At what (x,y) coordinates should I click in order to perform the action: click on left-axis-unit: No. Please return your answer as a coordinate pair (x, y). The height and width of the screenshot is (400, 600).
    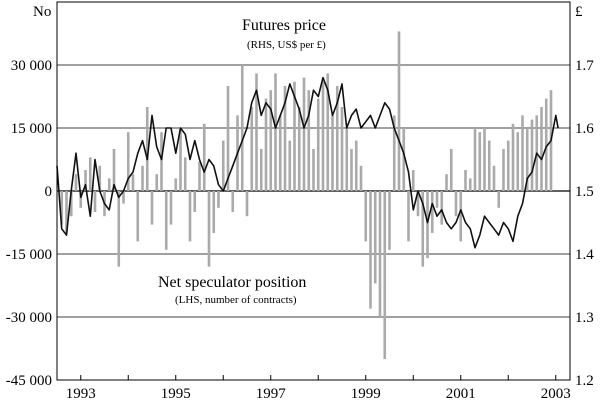
    Looking at the image, I should click on (42, 12).